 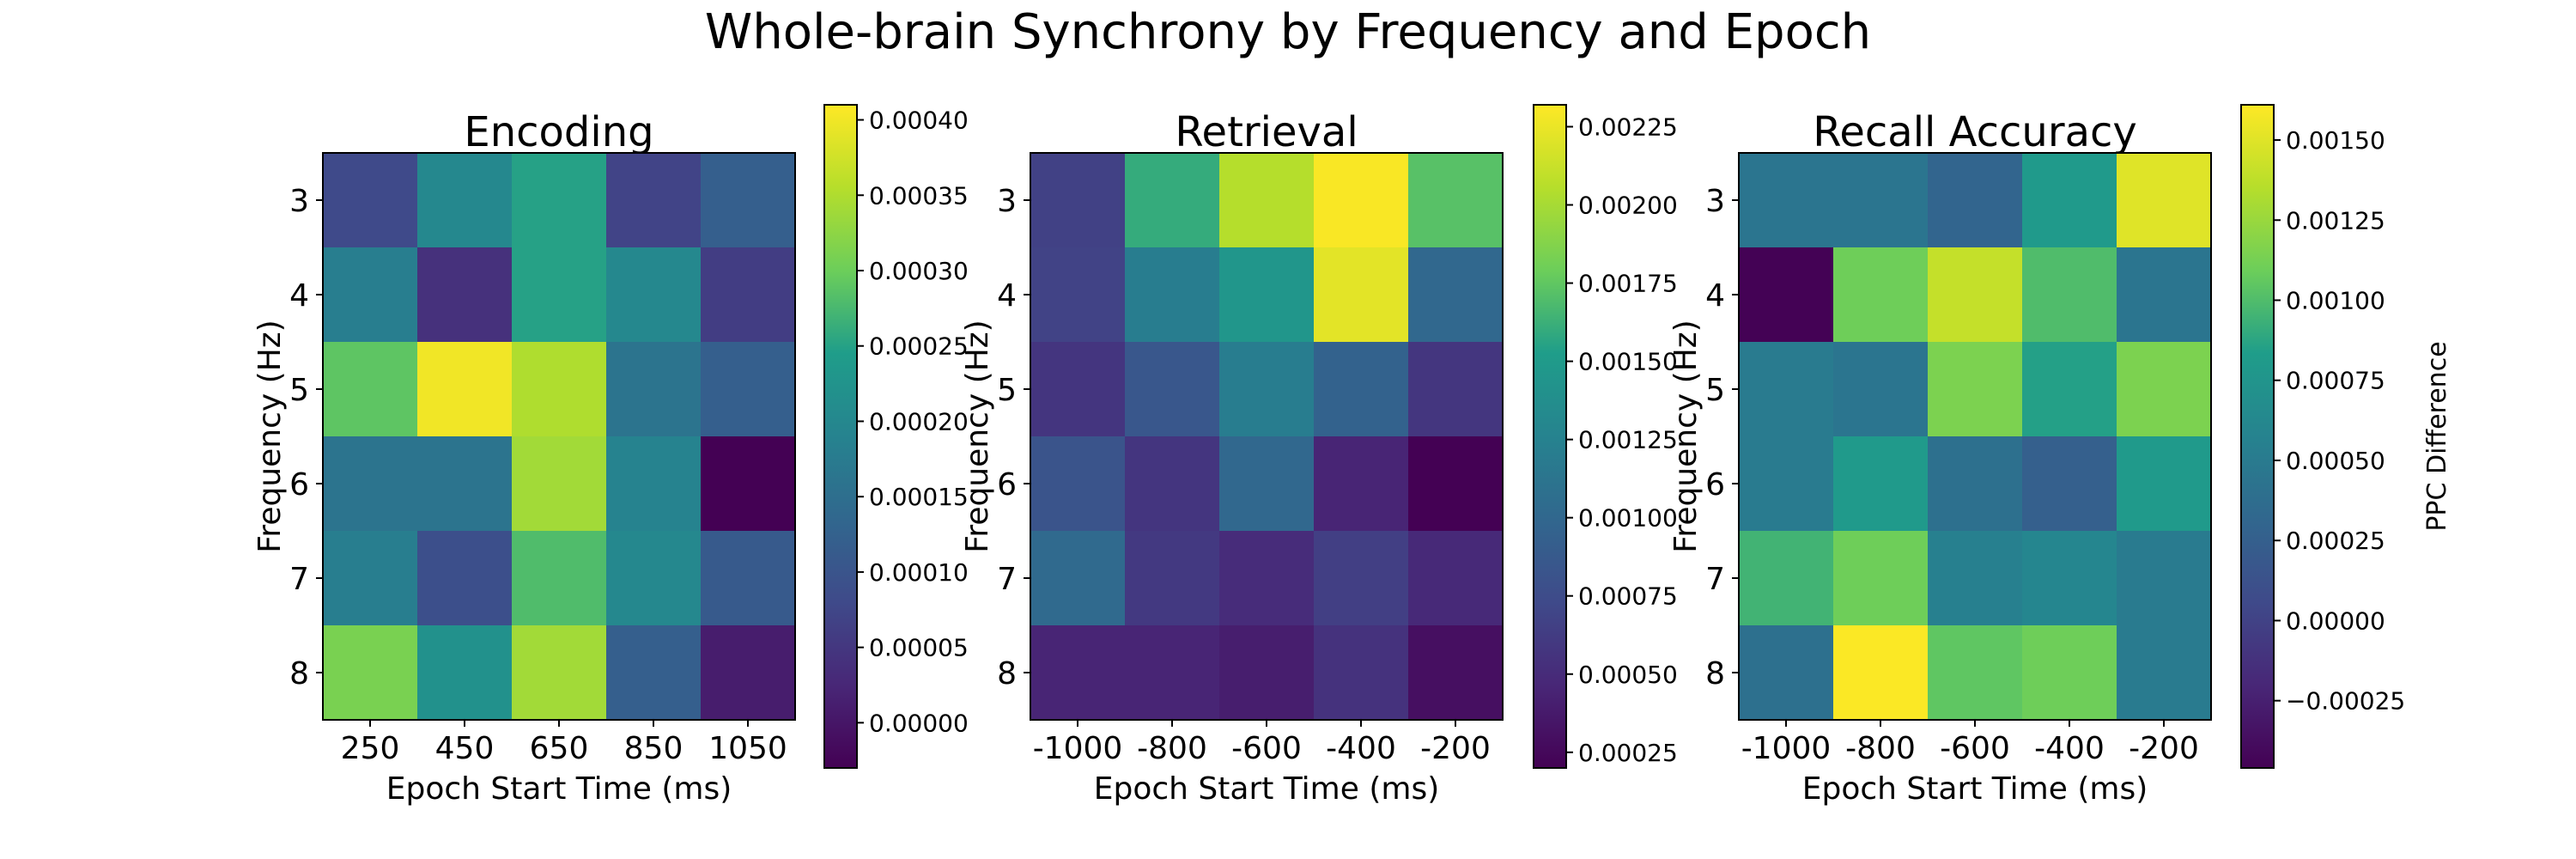 I want to click on colorbar-label: PPC Difference, so click(x=2437, y=436).